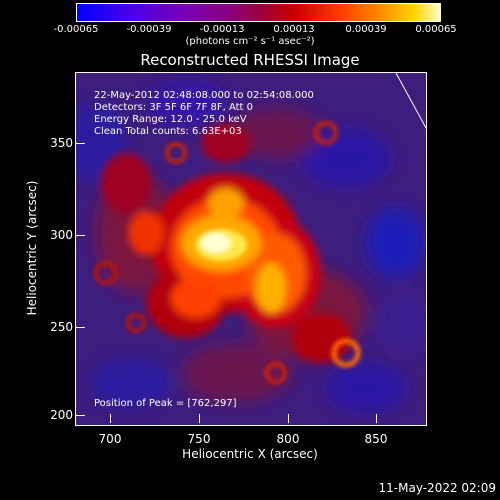 The image size is (500, 500). What do you see at coordinates (76, 29) in the screenshot?
I see `colorbar-tick: -0.00065` at bounding box center [76, 29].